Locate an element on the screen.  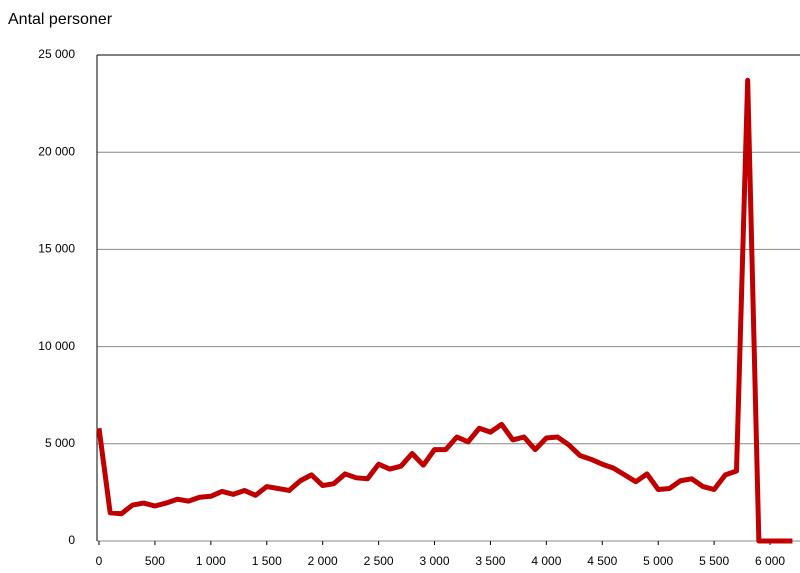
chart-title: Antal personer is located at coordinates (60, 19).